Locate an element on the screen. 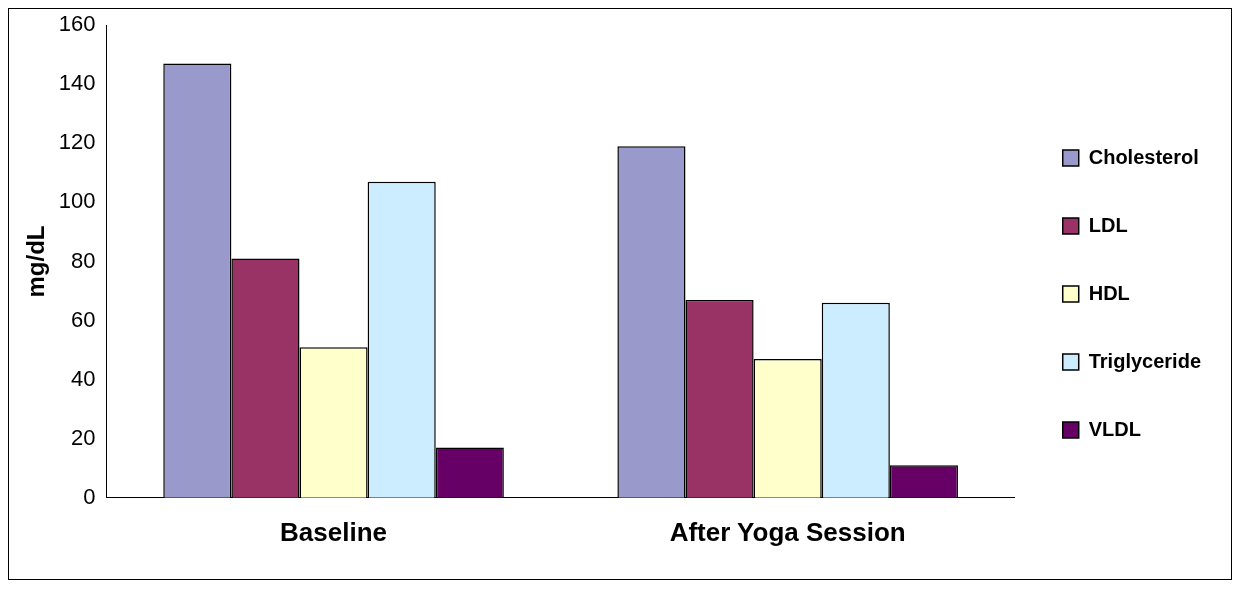  legend-label: Cholesterol is located at coordinates (1143, 156).